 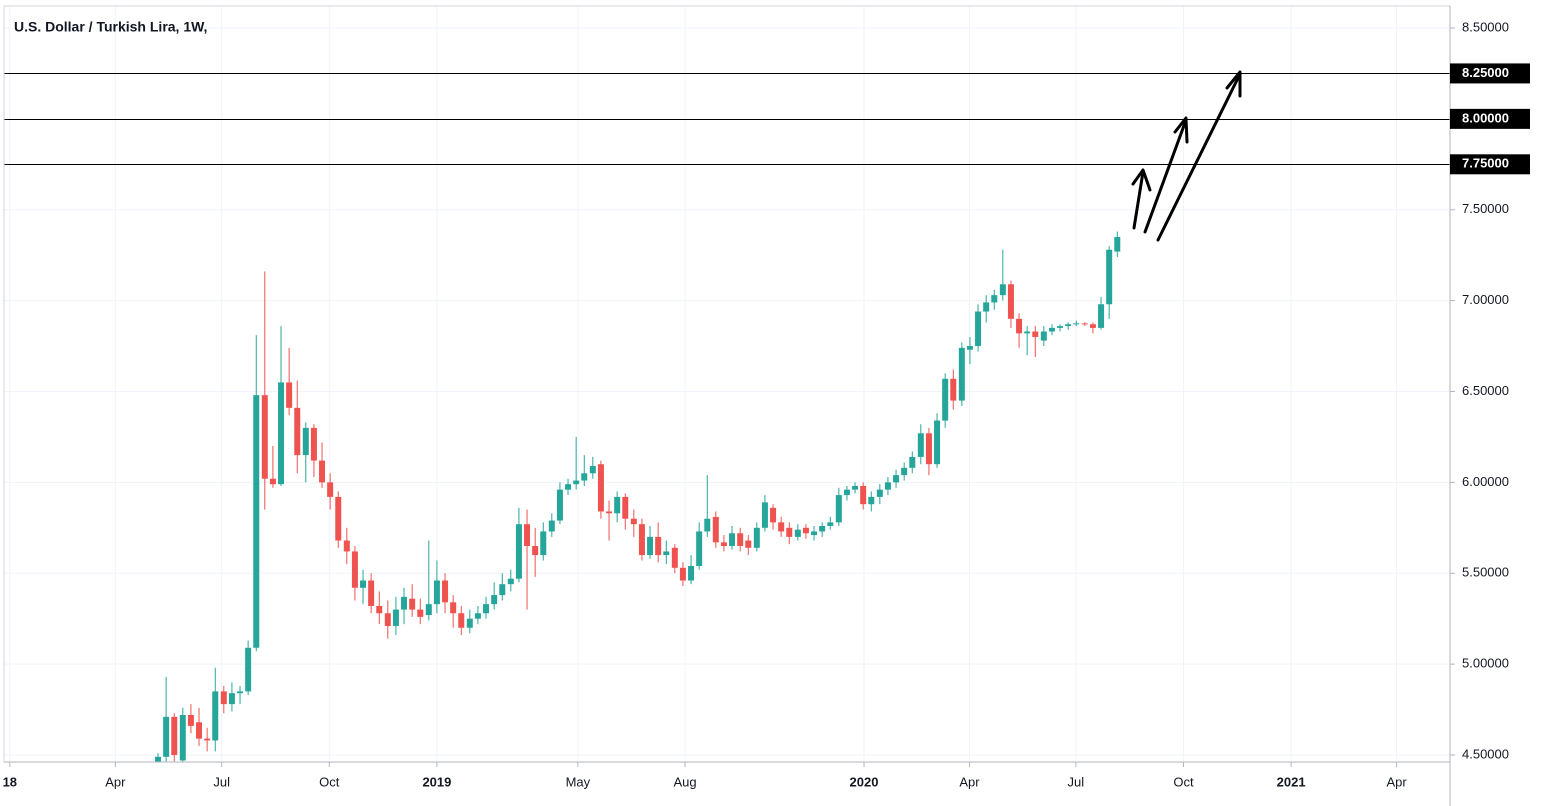 What do you see at coordinates (578, 781) in the screenshot?
I see `x-tick-label: May` at bounding box center [578, 781].